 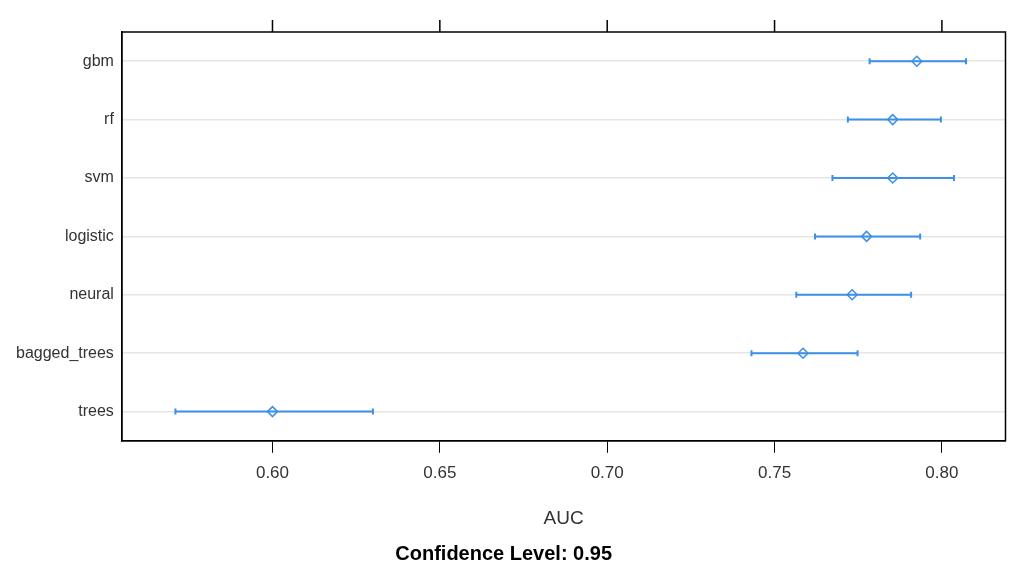 What do you see at coordinates (96, 411) in the screenshot?
I see `y-tick-label: trees` at bounding box center [96, 411].